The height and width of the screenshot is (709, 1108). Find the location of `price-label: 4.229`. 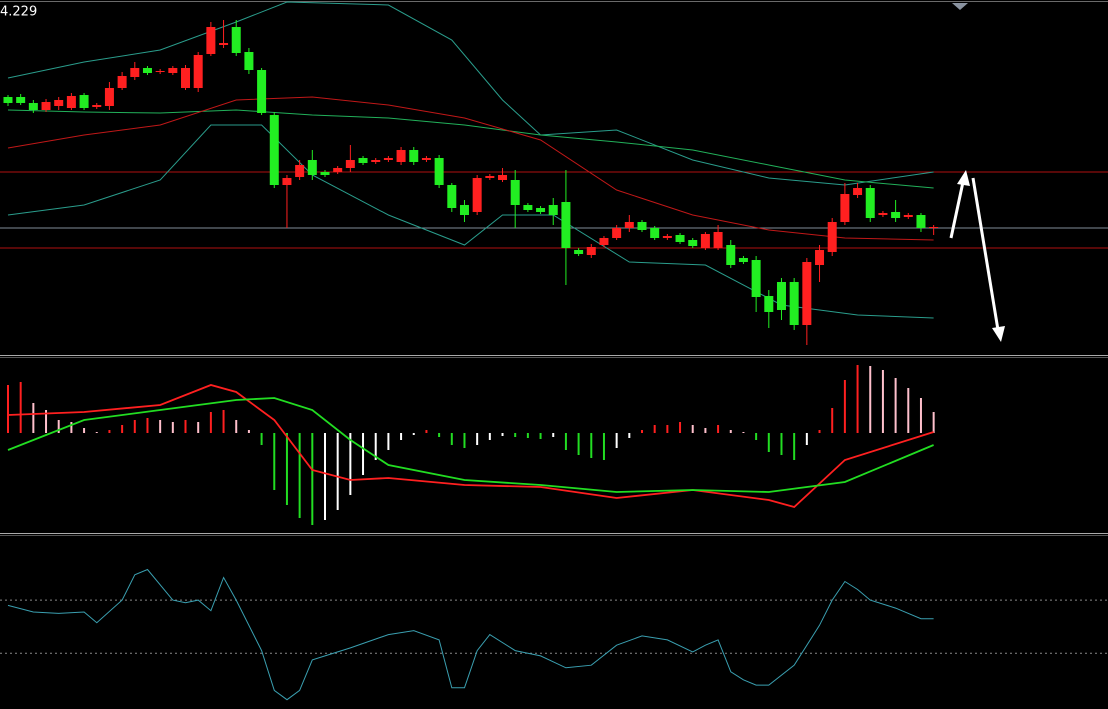

price-label: 4.229 is located at coordinates (18, 12).